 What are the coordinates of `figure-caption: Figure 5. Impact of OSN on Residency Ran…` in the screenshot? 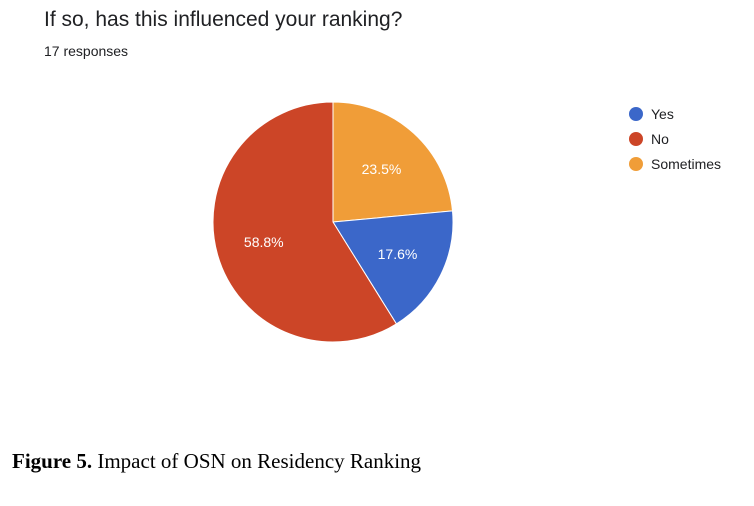 It's located at (216, 461).